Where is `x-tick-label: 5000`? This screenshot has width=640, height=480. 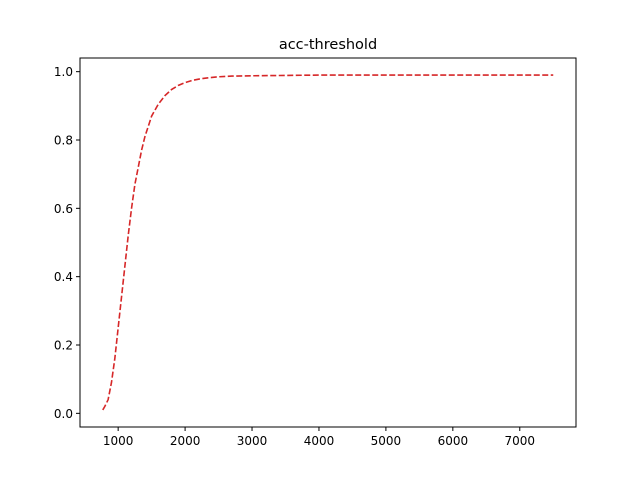
x-tick-label: 5000 is located at coordinates (386, 441).